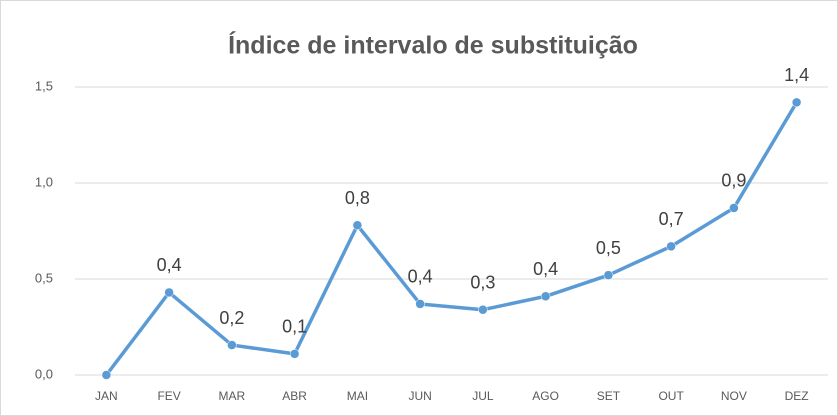  I want to click on x-tick-label: AGO, so click(545, 396).